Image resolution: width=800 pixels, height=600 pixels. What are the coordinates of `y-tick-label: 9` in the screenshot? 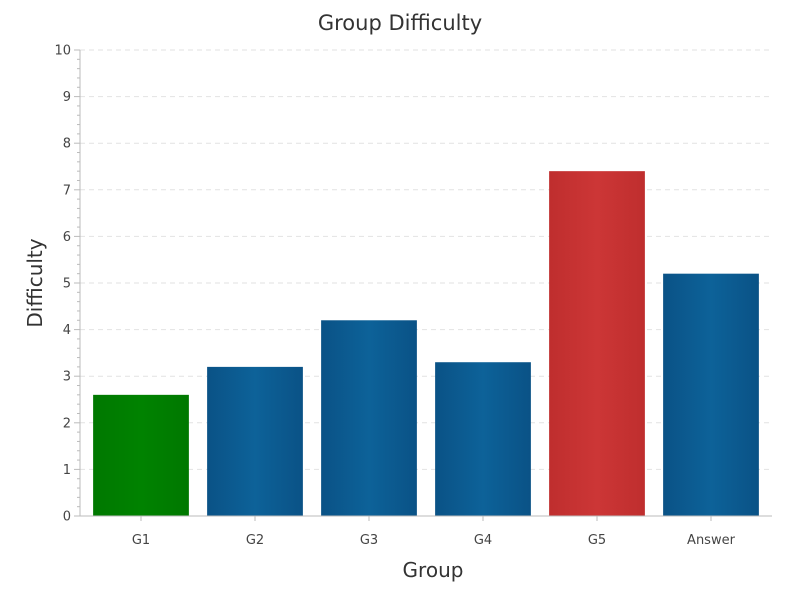 It's located at (67, 97).